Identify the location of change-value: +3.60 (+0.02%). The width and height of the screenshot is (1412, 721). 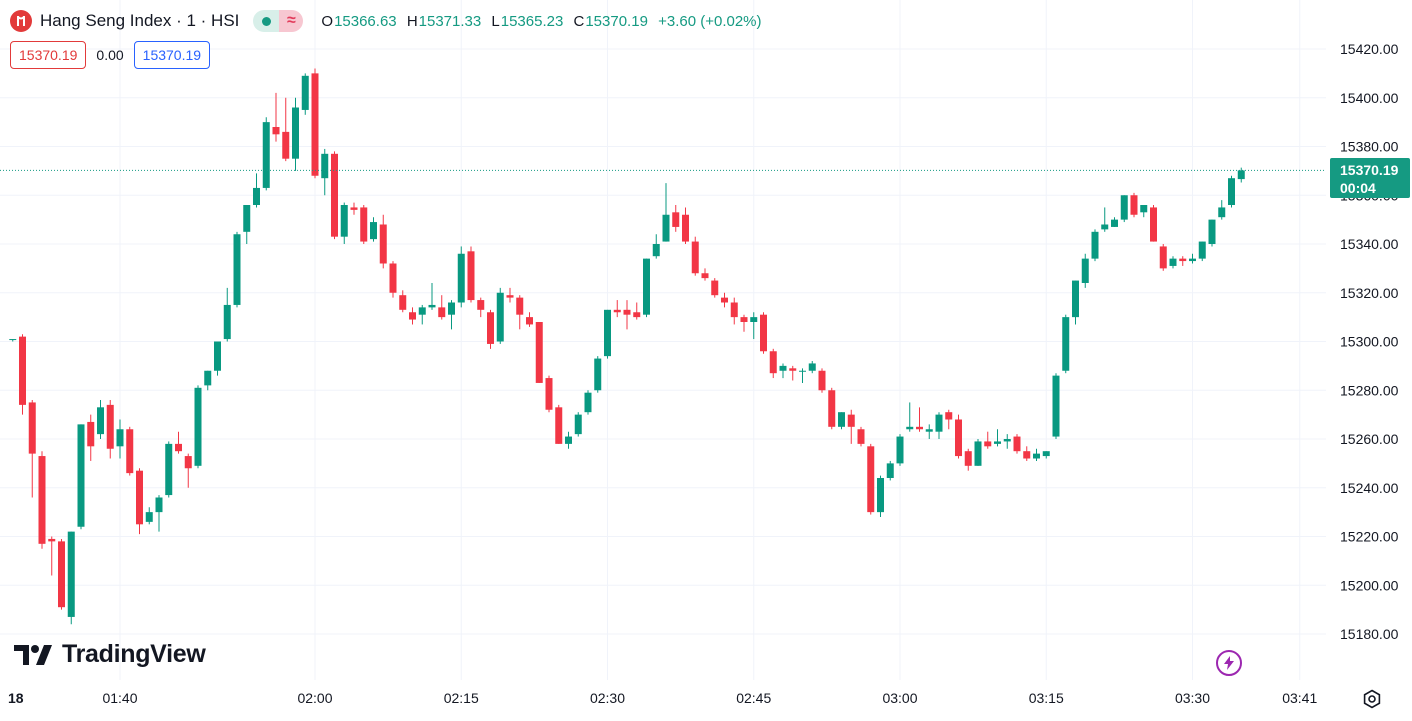
(709, 21).